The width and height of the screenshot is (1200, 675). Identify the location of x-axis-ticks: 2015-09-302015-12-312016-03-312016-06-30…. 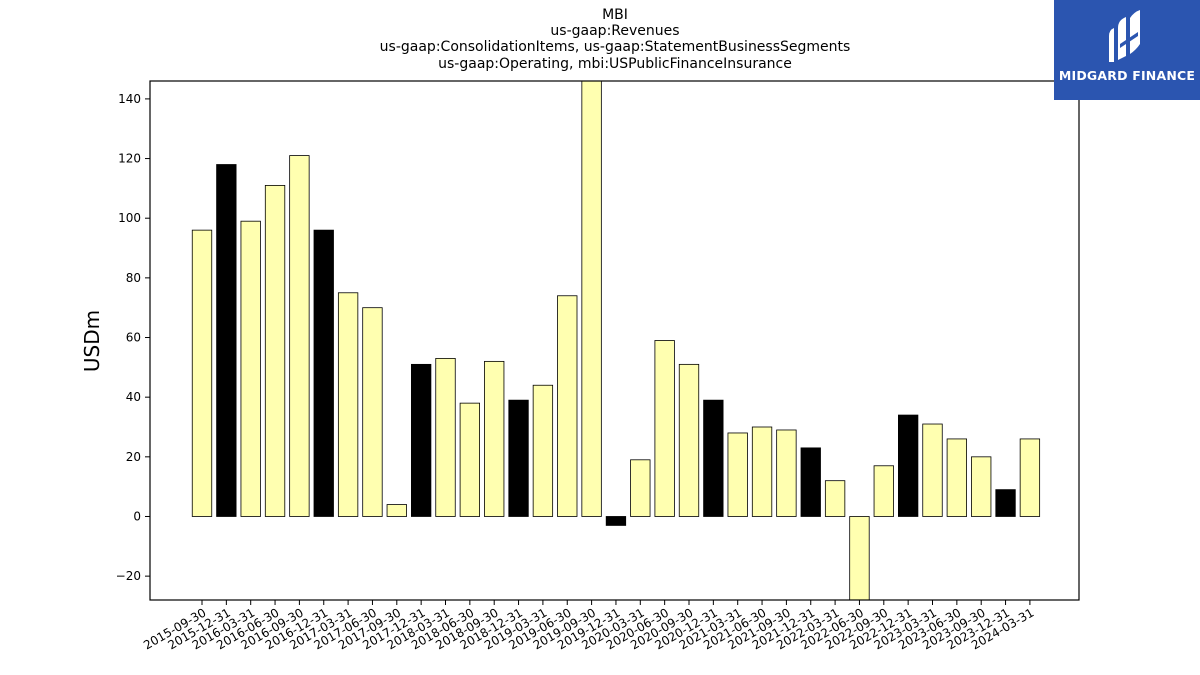
(588, 626).